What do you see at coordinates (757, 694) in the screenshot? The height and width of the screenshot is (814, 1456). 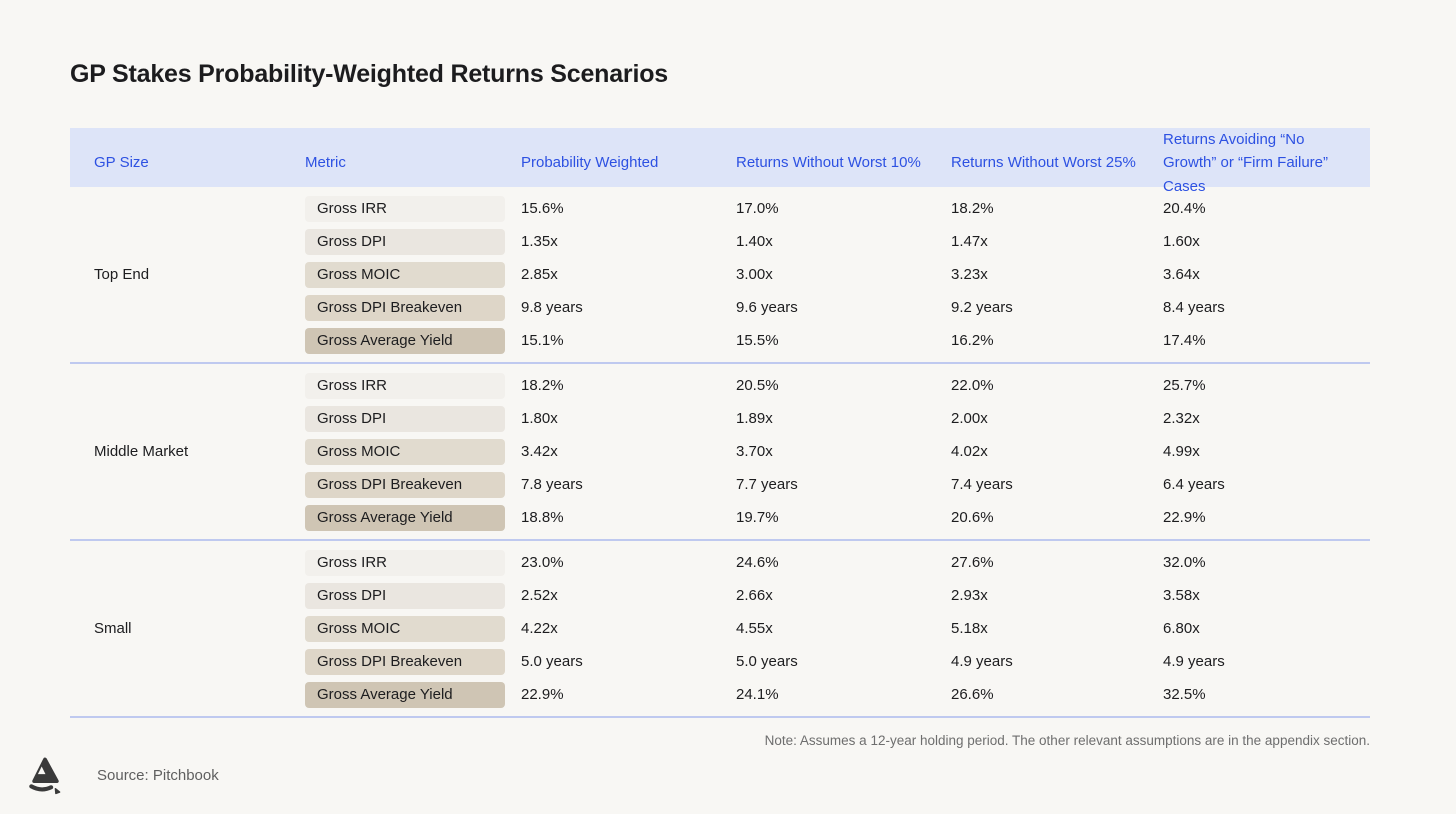 I see `value-cell: 24.1%` at bounding box center [757, 694].